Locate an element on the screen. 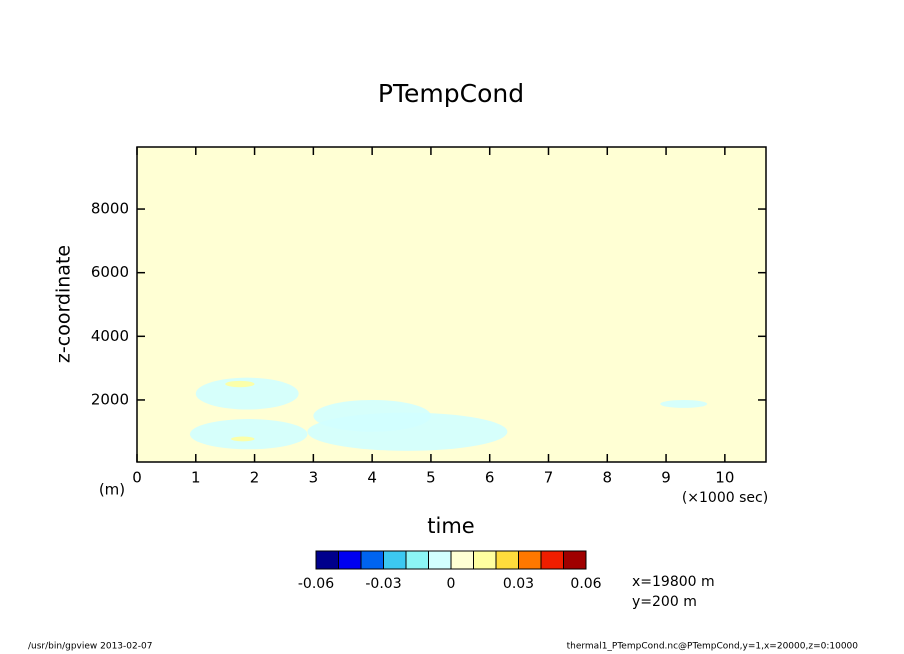 The image size is (904, 654). y-tick-label: 2000 is located at coordinates (110, 399).